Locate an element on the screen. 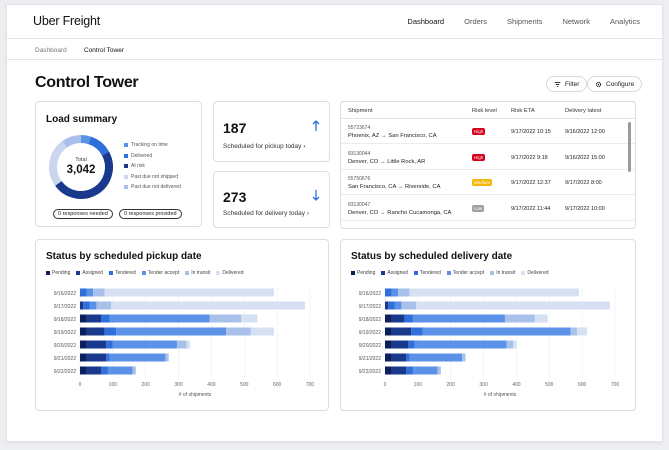 This screenshot has height=450, width=669. table-row is located at coordinates (488, 224).